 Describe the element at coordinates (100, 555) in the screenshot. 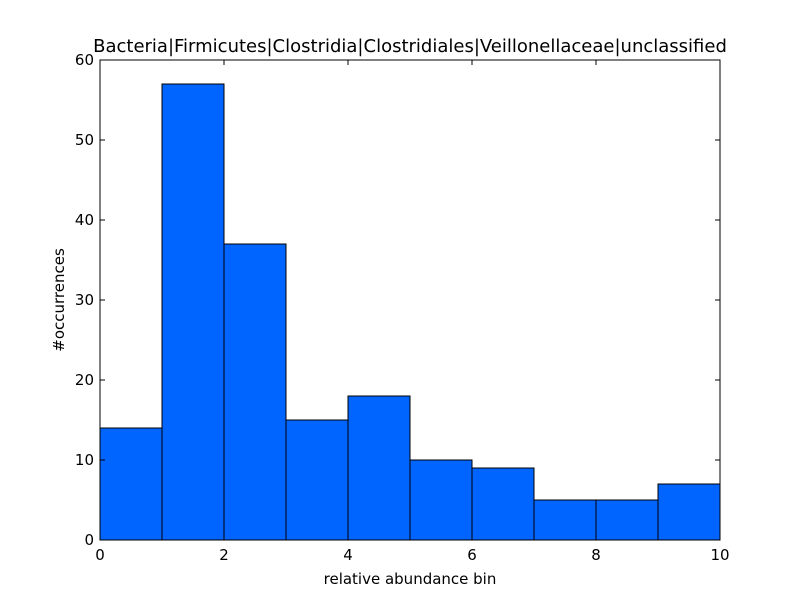

I see `x-tick-label: 0` at that location.